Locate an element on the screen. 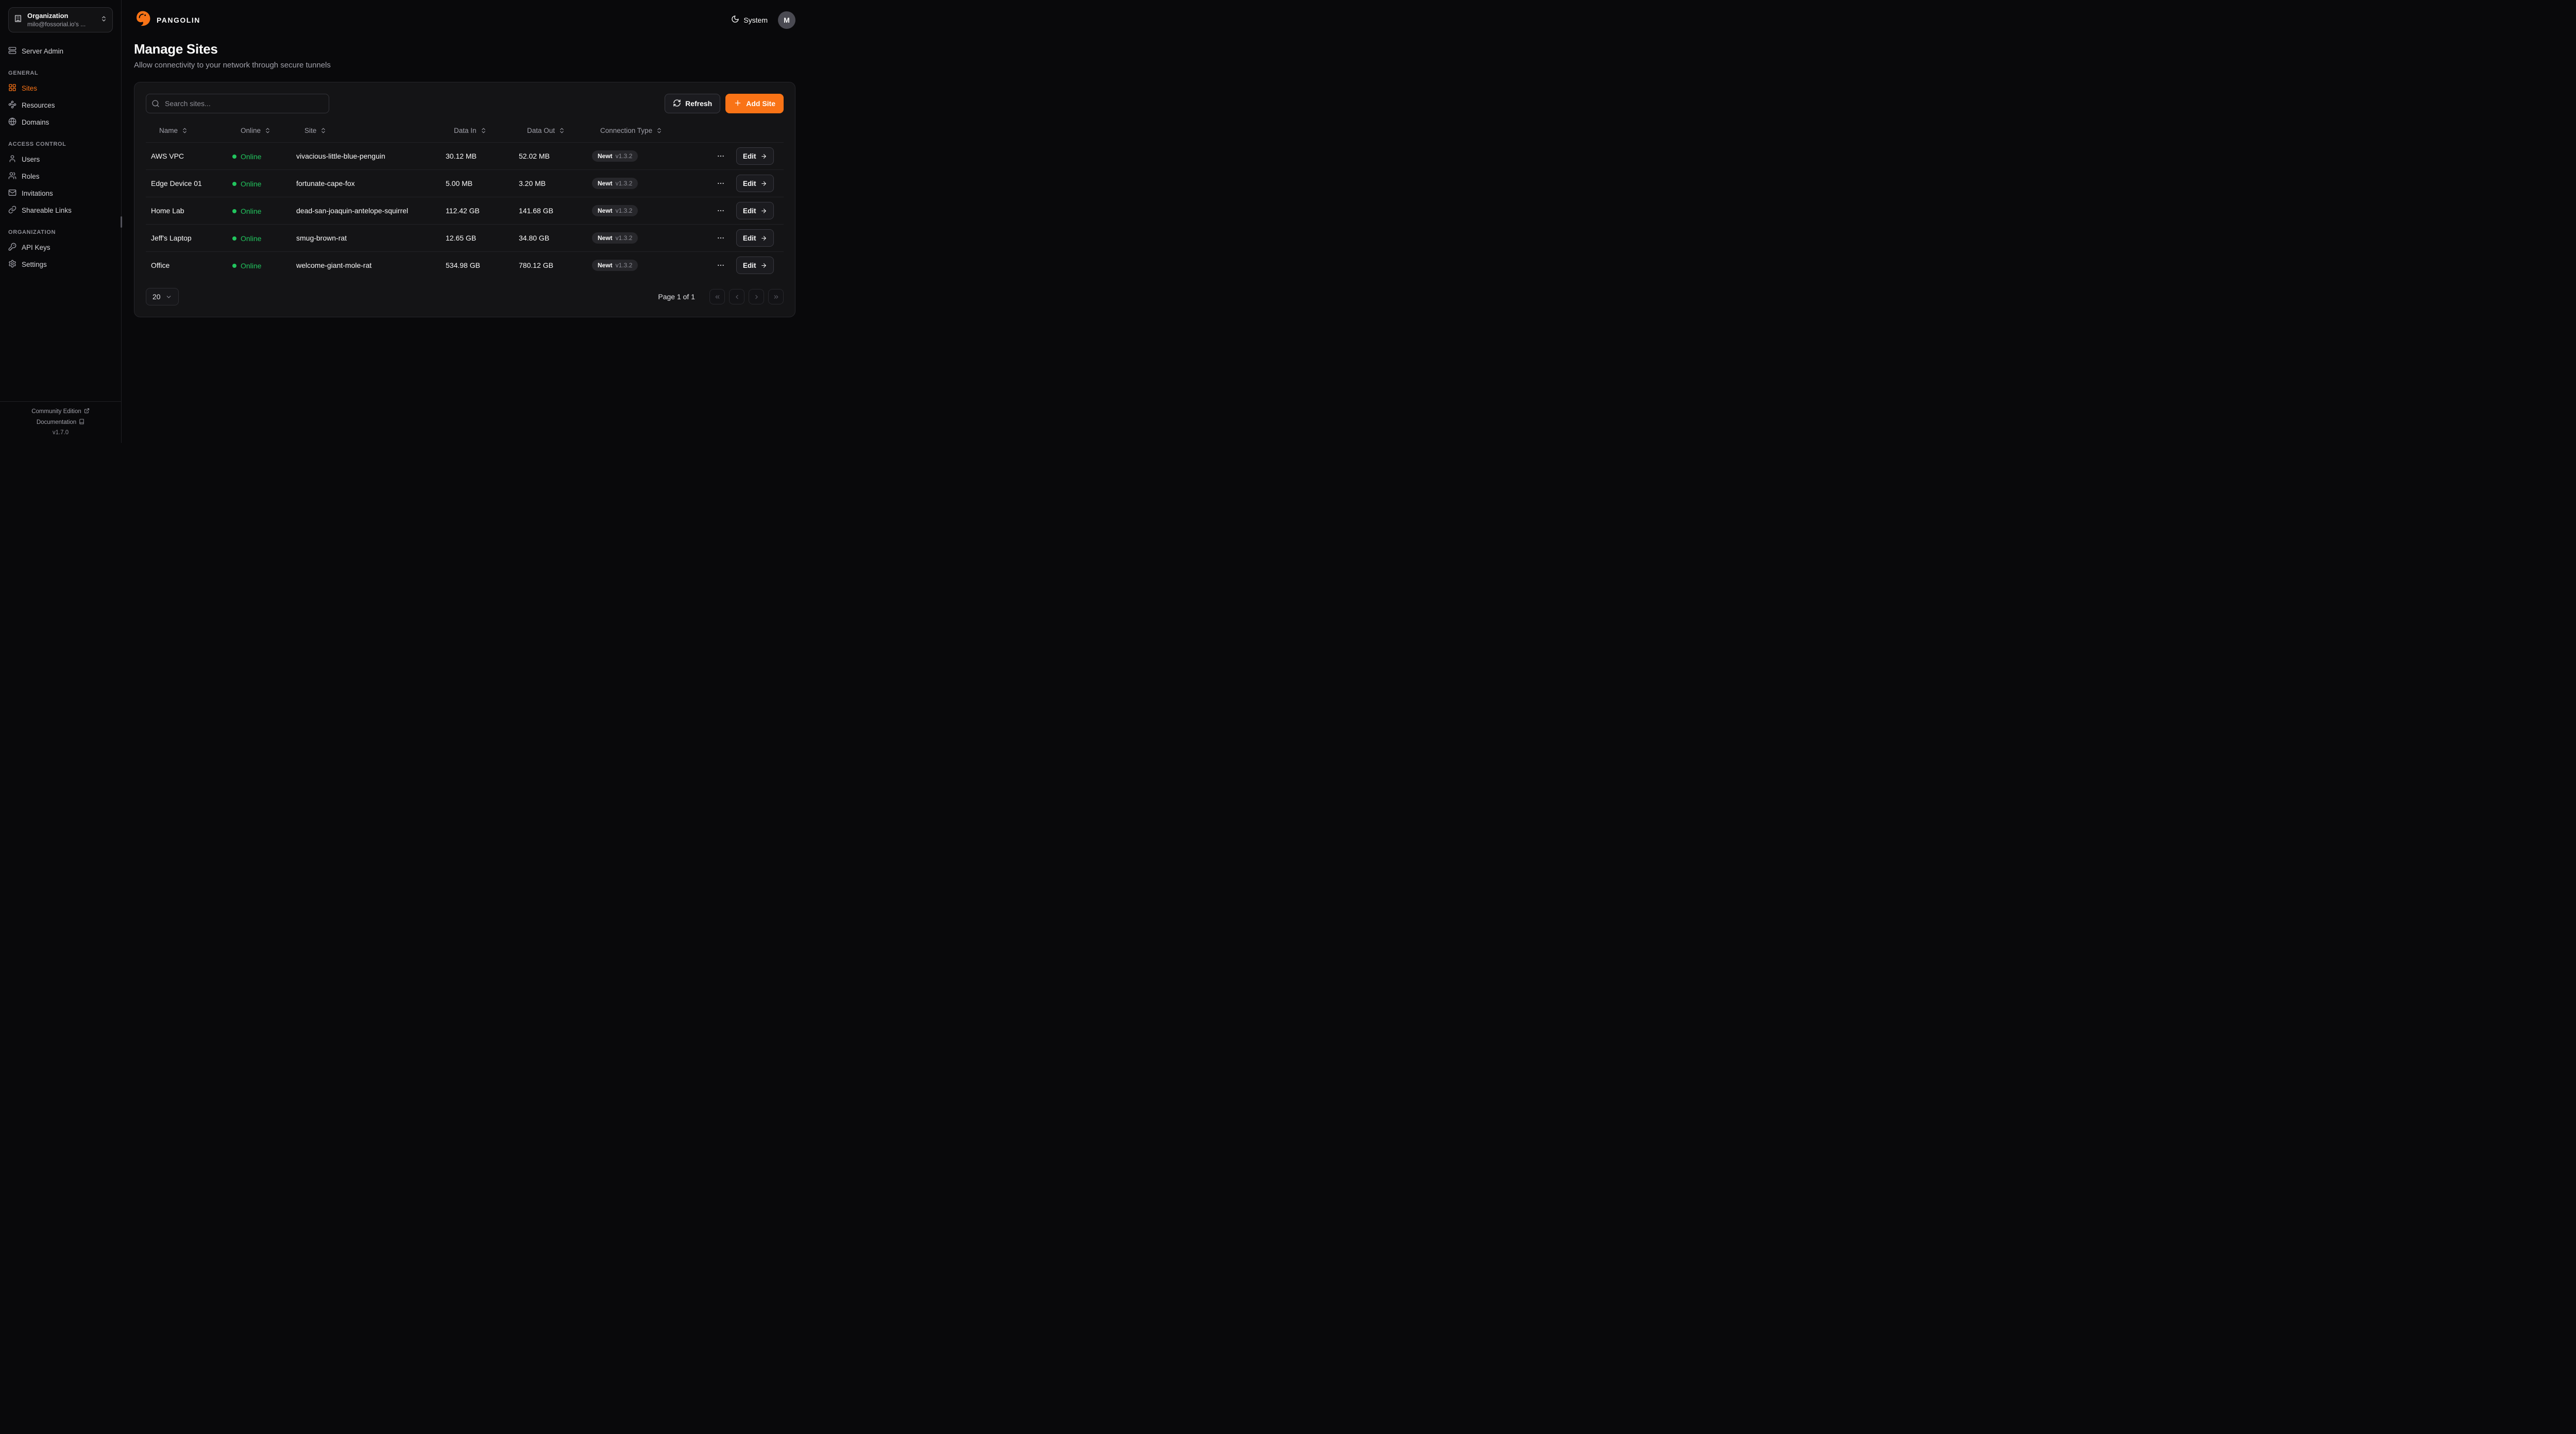  sidebar-item-label: Shareable Links is located at coordinates (47, 210).